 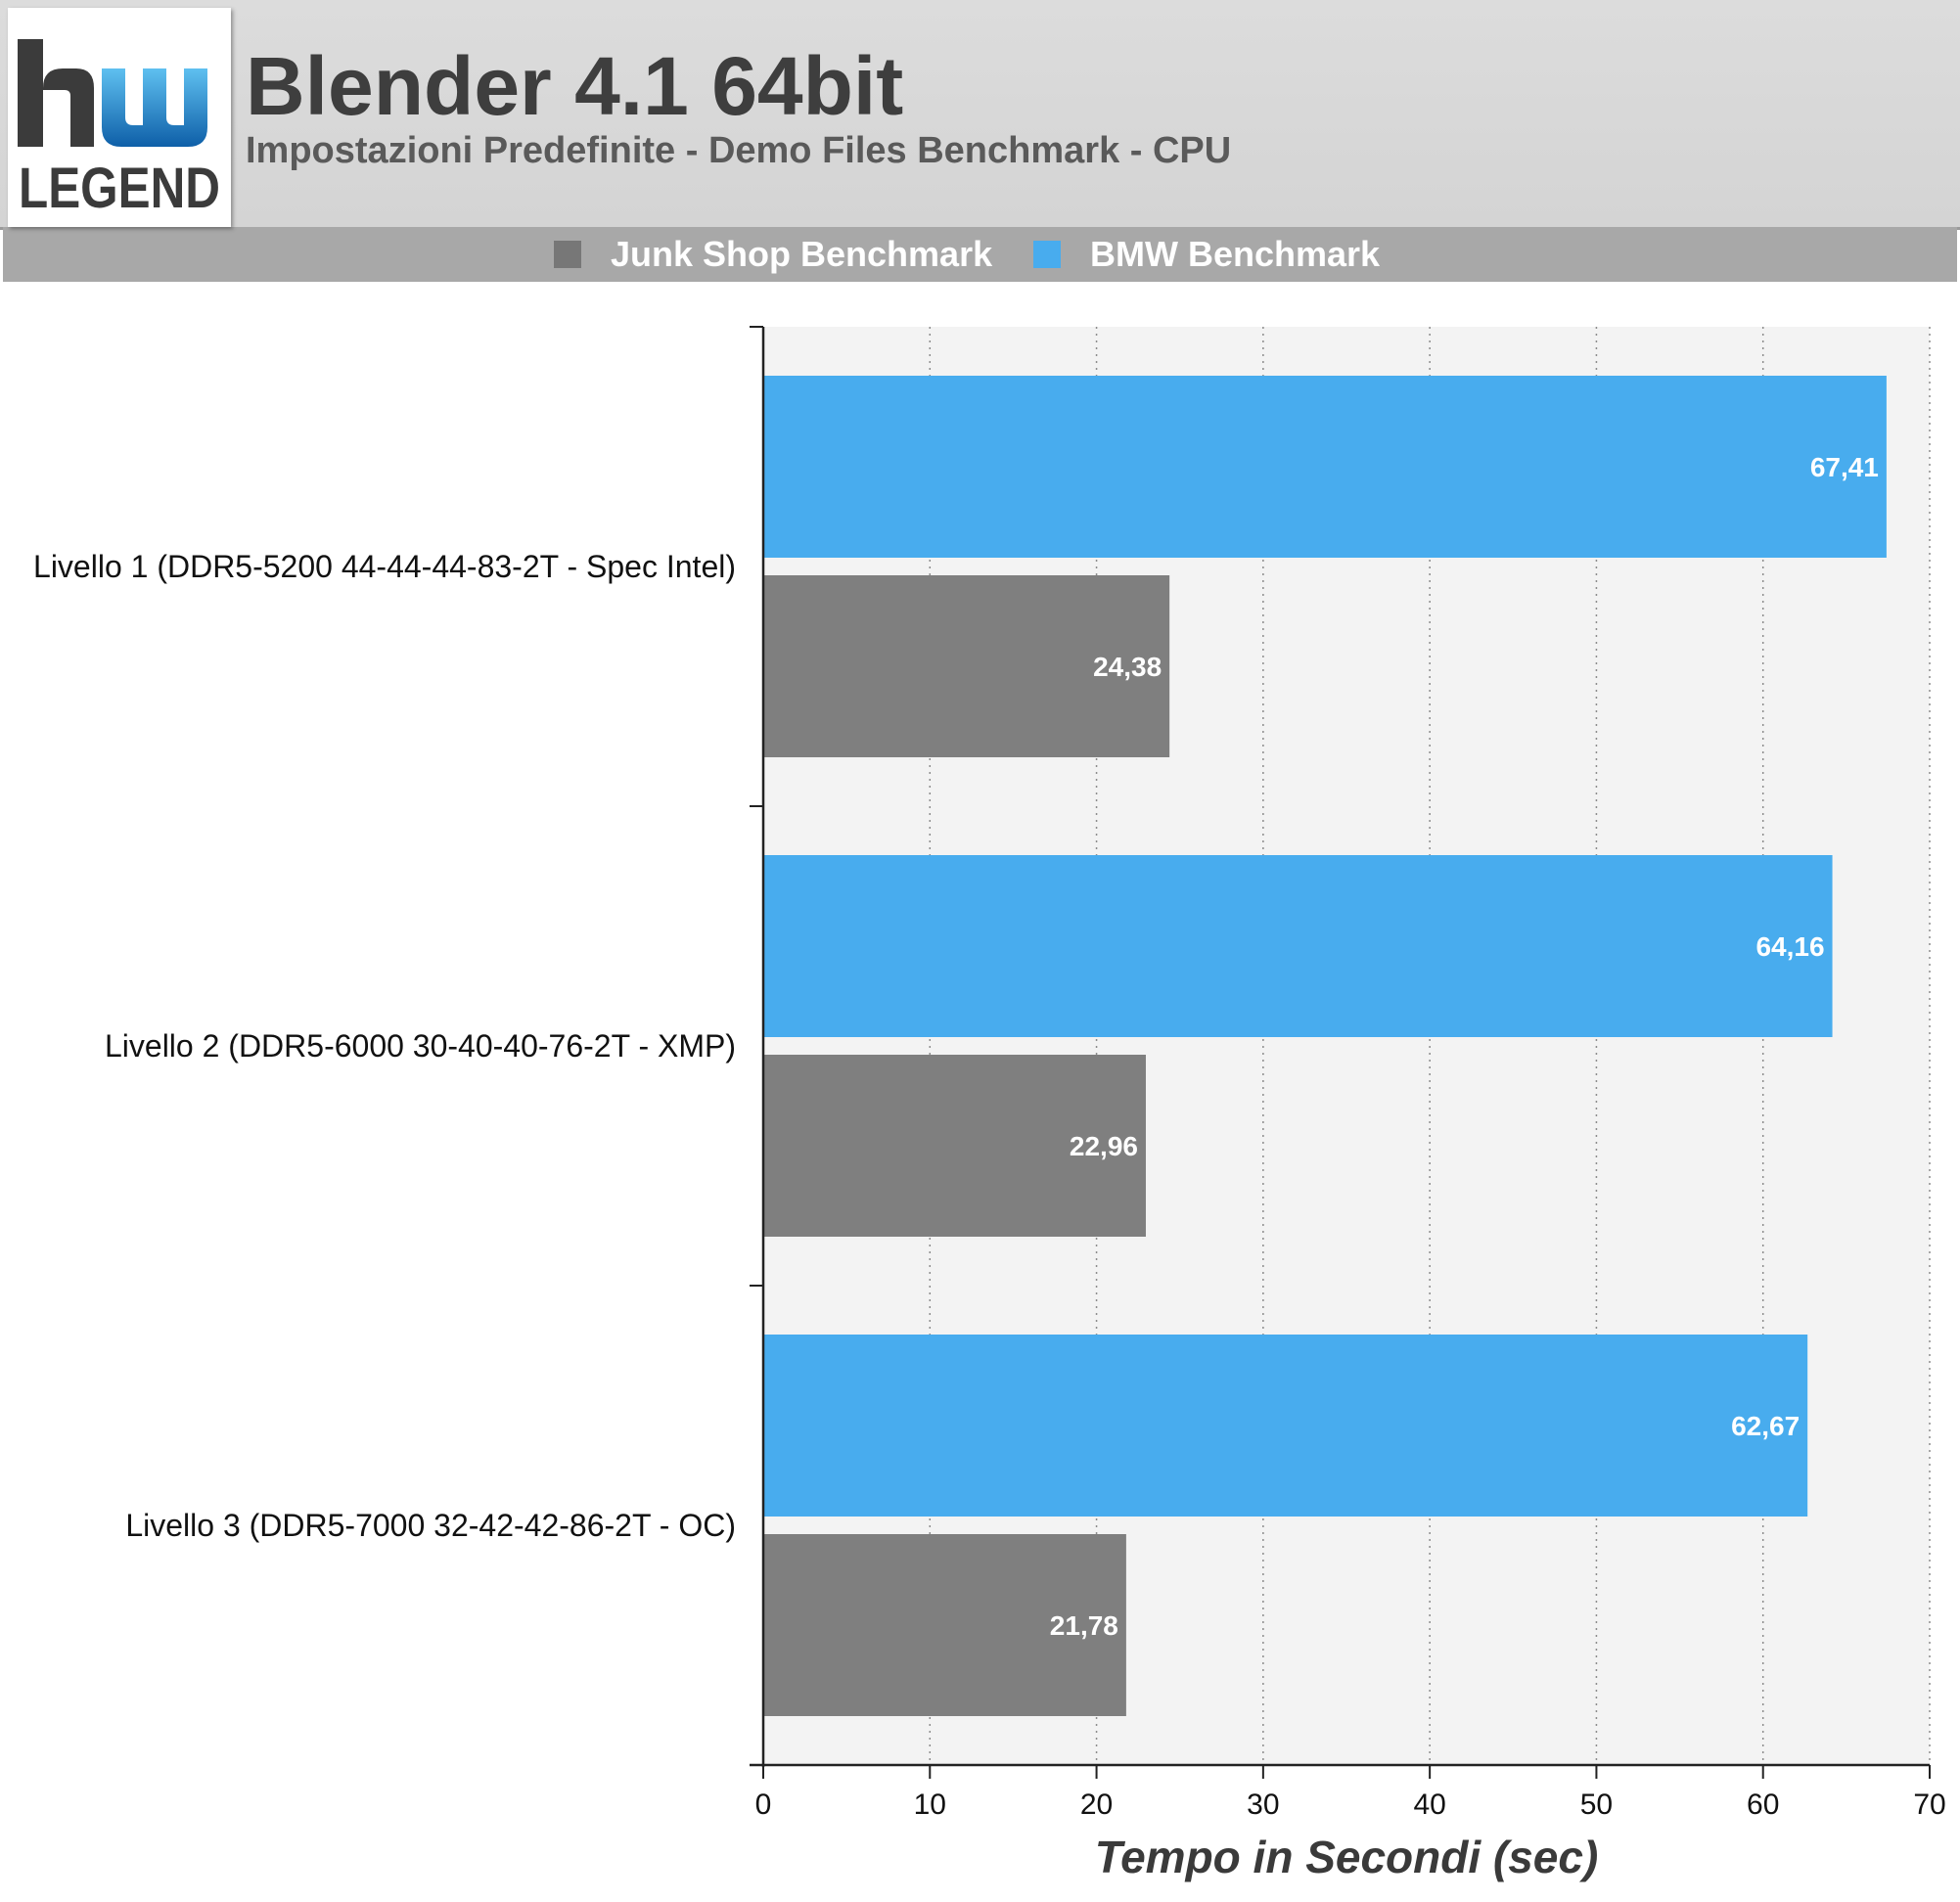 I want to click on legend-label-bmw: BMW Benchmark, so click(x=1235, y=254).